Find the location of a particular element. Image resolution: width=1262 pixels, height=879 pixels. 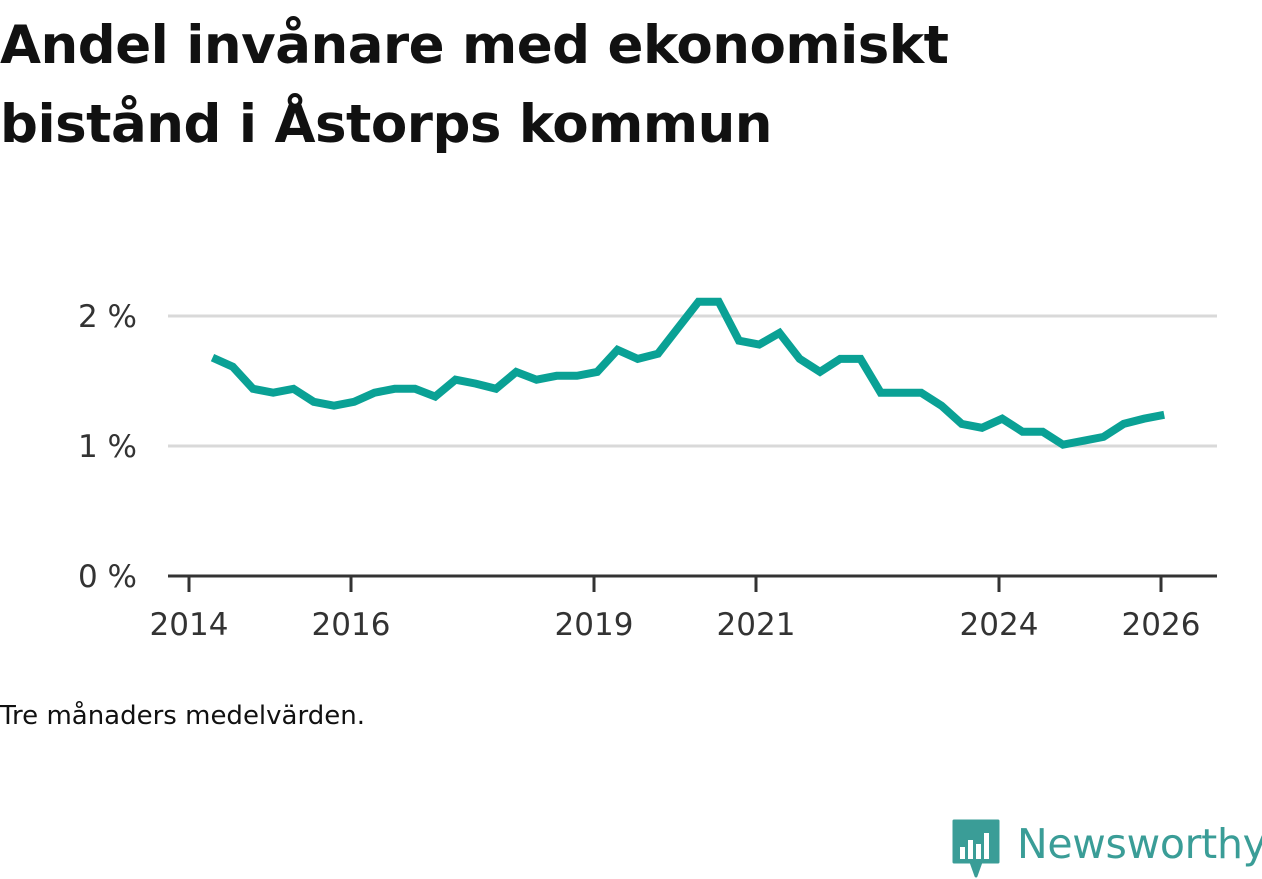

y-tick-label: 1 % is located at coordinates (107, 447).